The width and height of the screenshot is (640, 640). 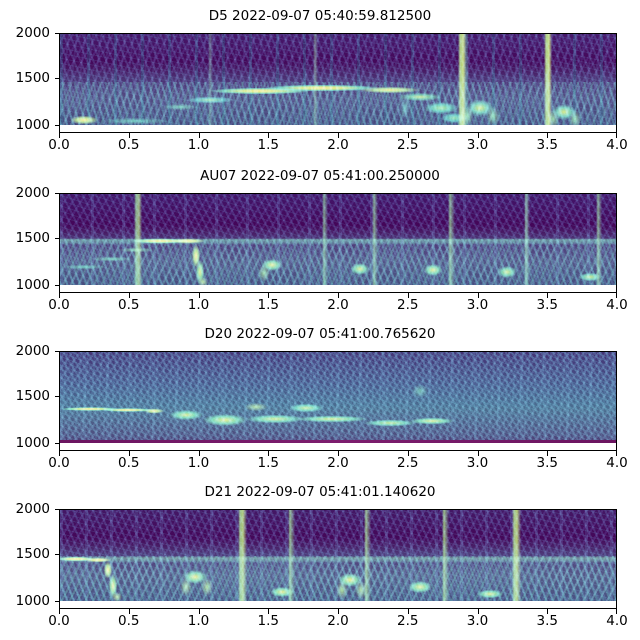 What do you see at coordinates (338, 397) in the screenshot?
I see `spectrogram-image-d20` at bounding box center [338, 397].